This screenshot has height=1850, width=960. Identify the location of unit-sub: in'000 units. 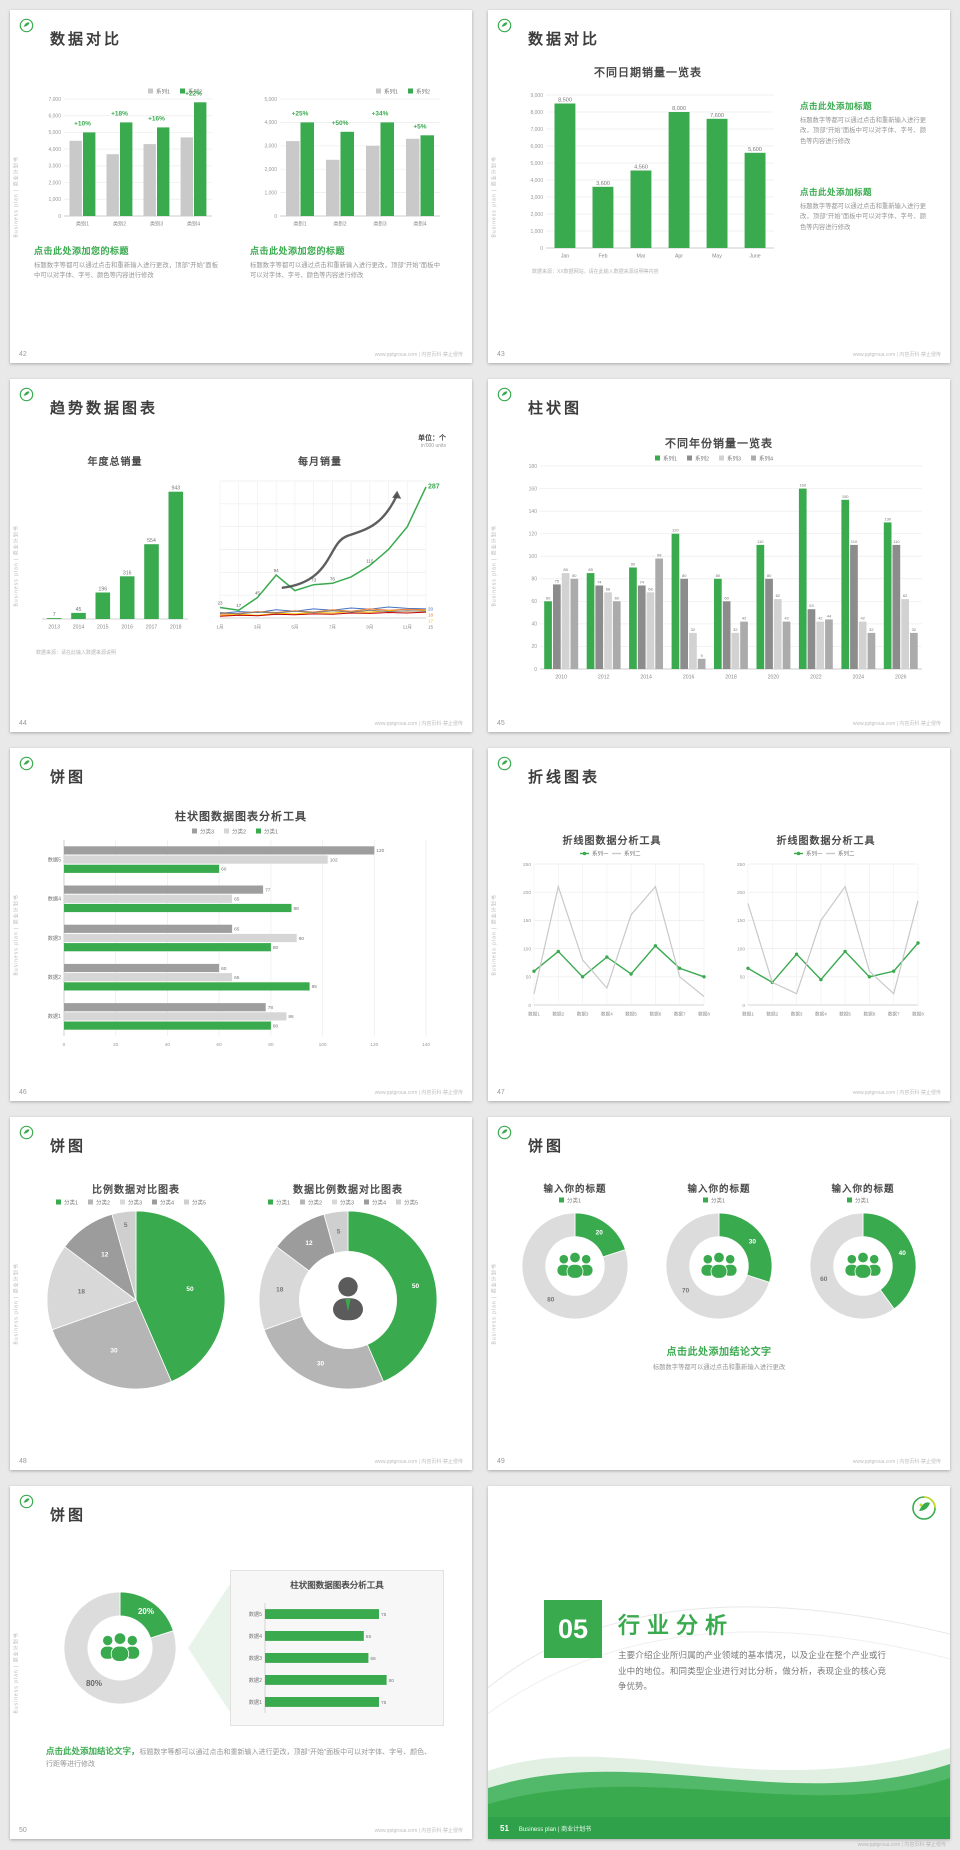
(433, 446).